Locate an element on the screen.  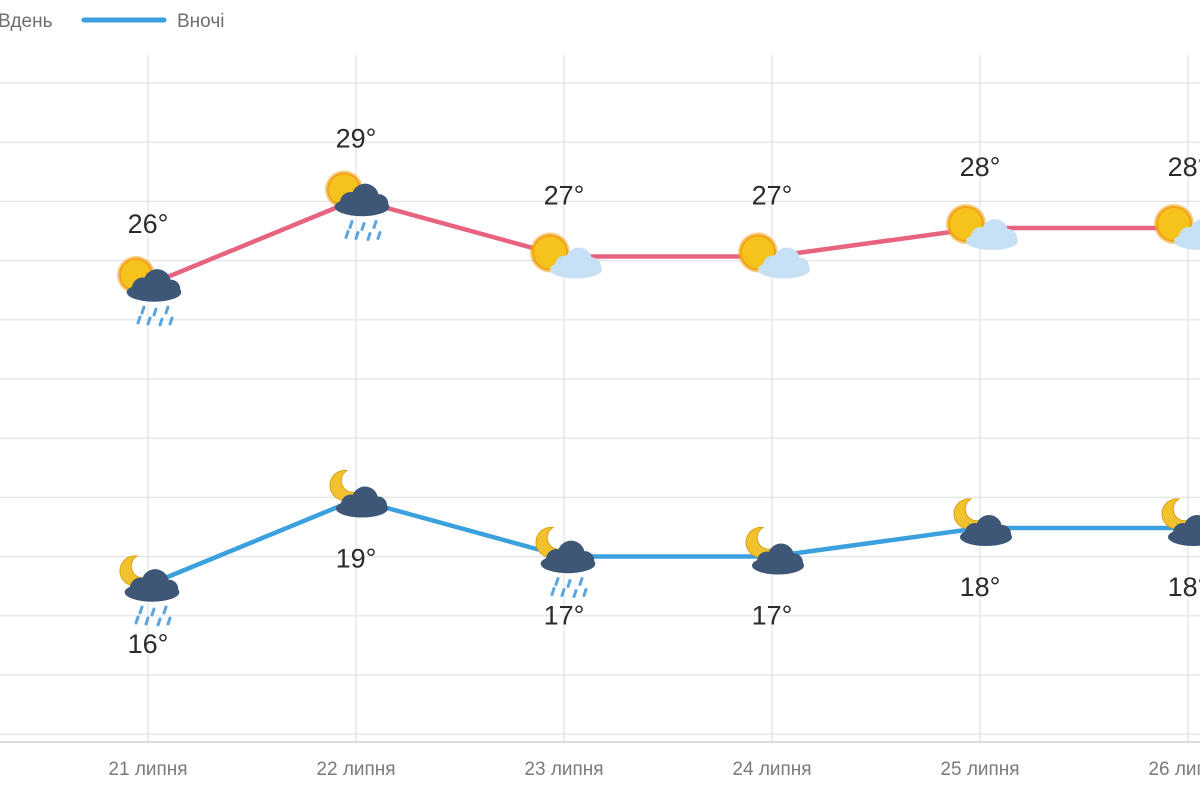
series-line-day is located at coordinates (668, 242).